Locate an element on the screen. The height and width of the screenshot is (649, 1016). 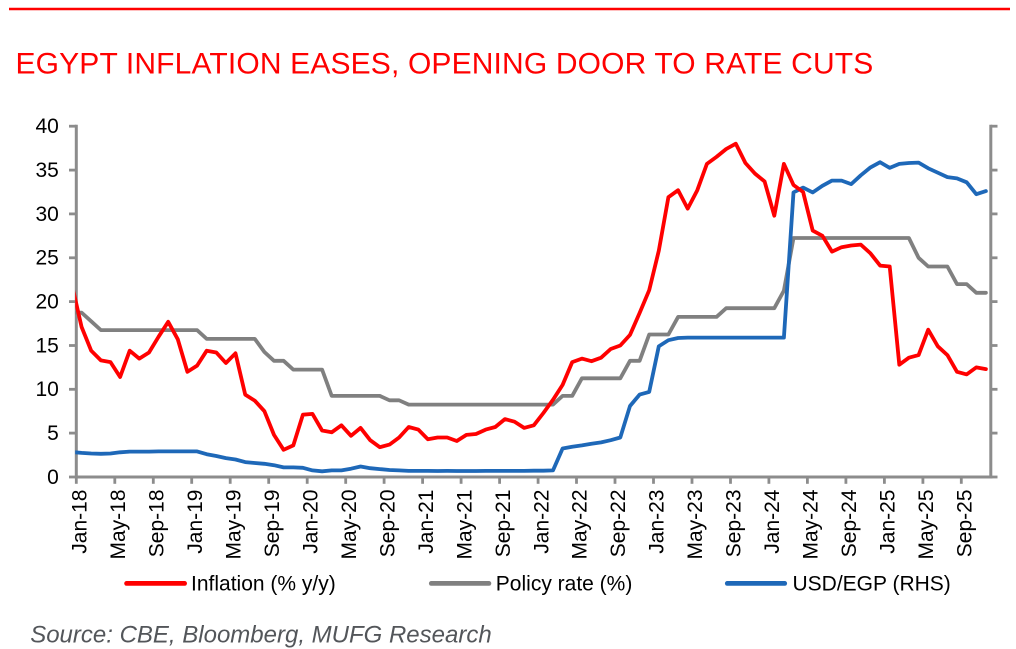
svg-text: Sep-24 is located at coordinates (849, 523).